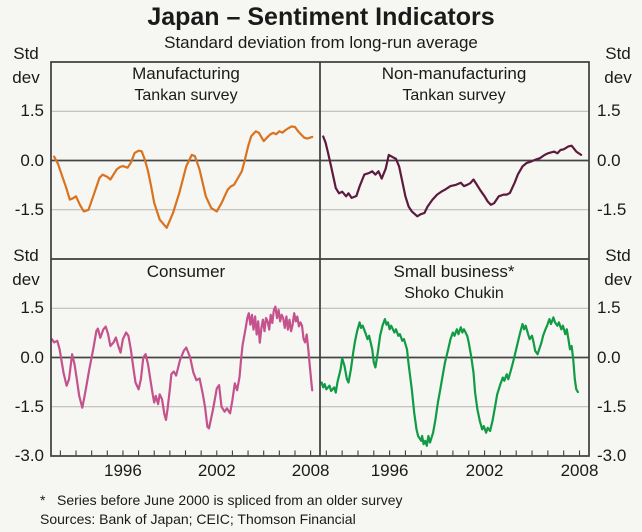 The height and width of the screenshot is (532, 642). What do you see at coordinates (186, 73) in the screenshot?
I see `panel-title-line1: Manufacturing` at bounding box center [186, 73].